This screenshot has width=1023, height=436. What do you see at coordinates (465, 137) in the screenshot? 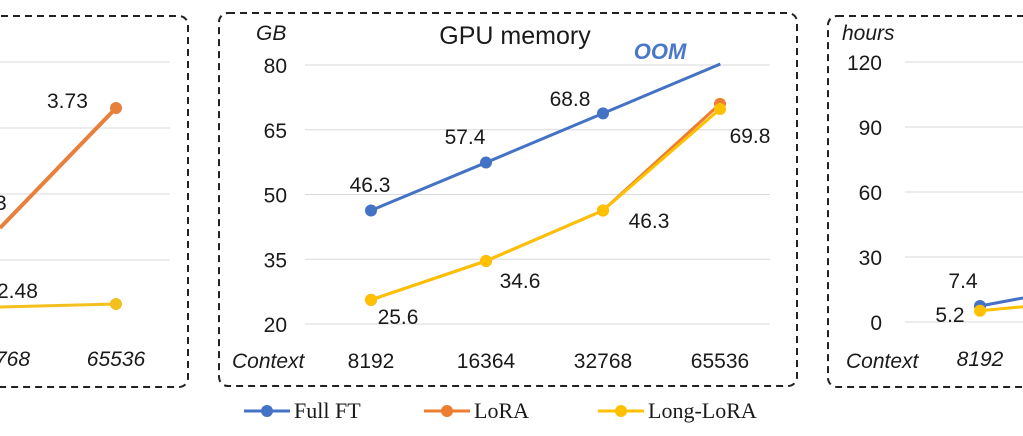
I see `data-label-full-ft: 57.4` at bounding box center [465, 137].